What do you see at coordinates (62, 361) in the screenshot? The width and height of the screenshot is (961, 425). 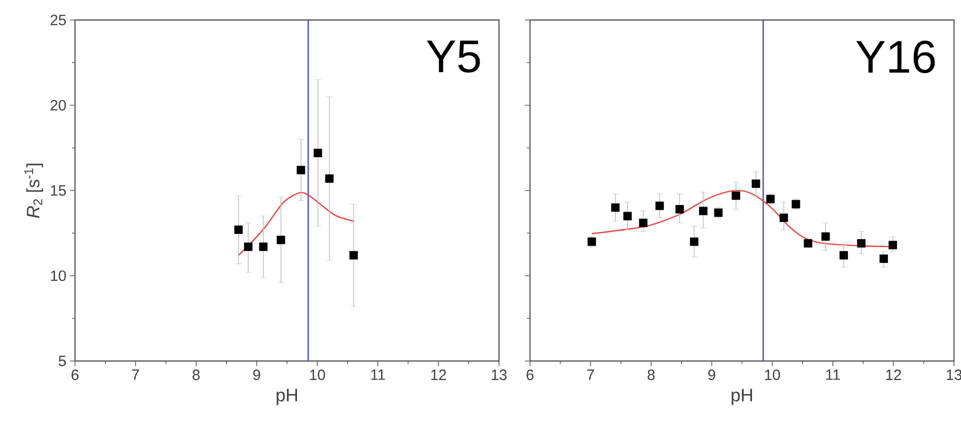 I see `y-tick-label: 5` at bounding box center [62, 361].